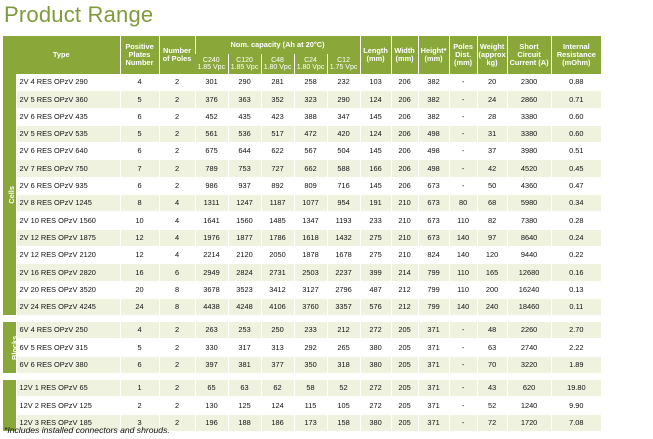  Describe the element at coordinates (375, 99) in the screenshot. I see `table-cell: 124` at that location.